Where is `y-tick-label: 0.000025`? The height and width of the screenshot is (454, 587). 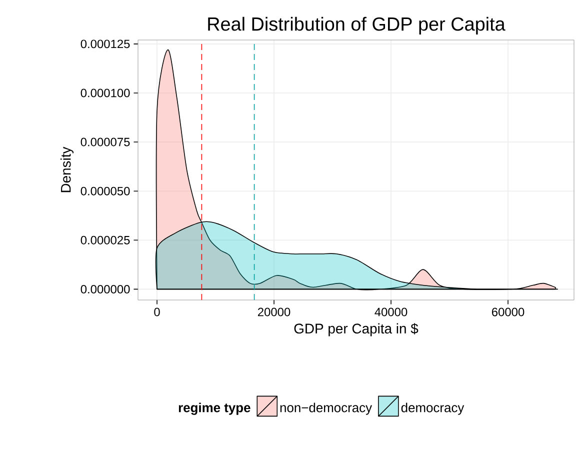
y-tick-label: 0.000025 is located at coordinates (105, 240).